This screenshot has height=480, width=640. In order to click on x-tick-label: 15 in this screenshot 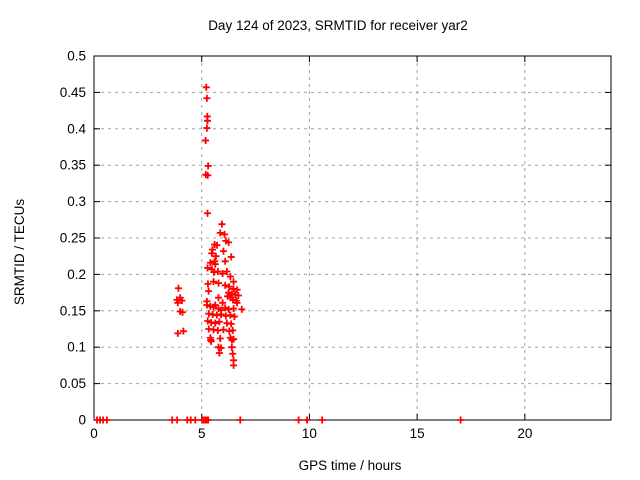, I will do `click(417, 433)`.